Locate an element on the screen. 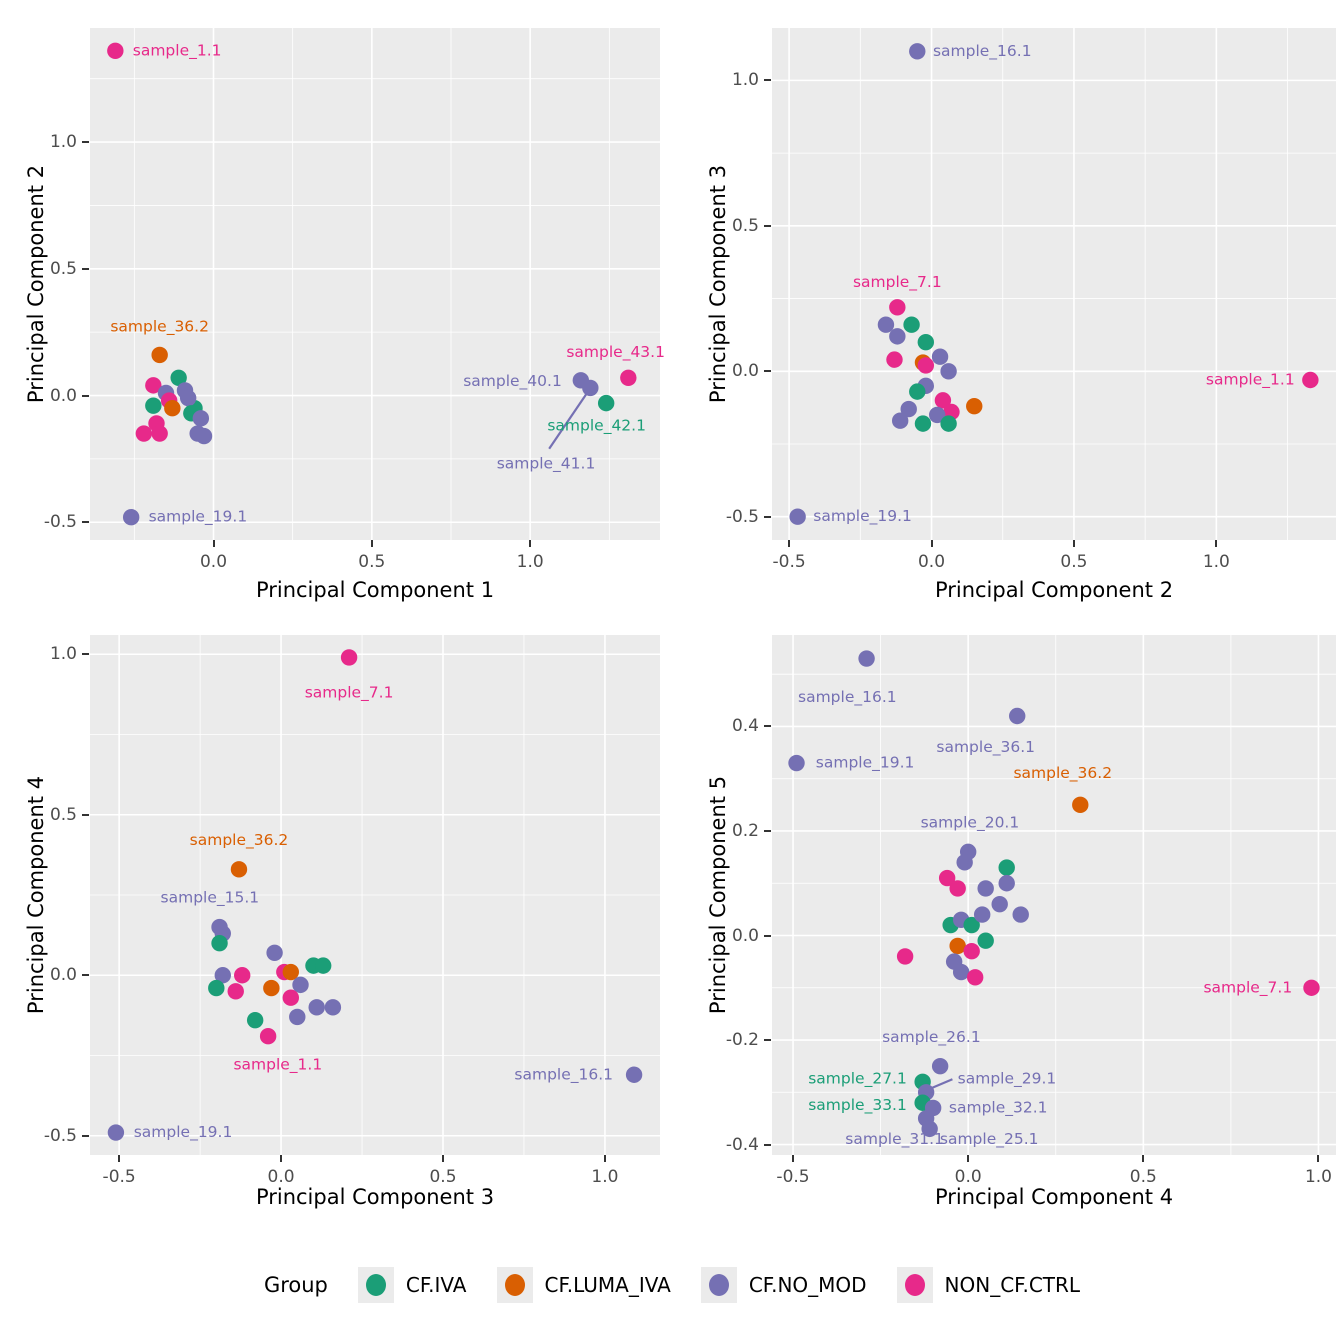  sample-label-sample_31.1: sample_31.1 is located at coordinates (894, 1139).